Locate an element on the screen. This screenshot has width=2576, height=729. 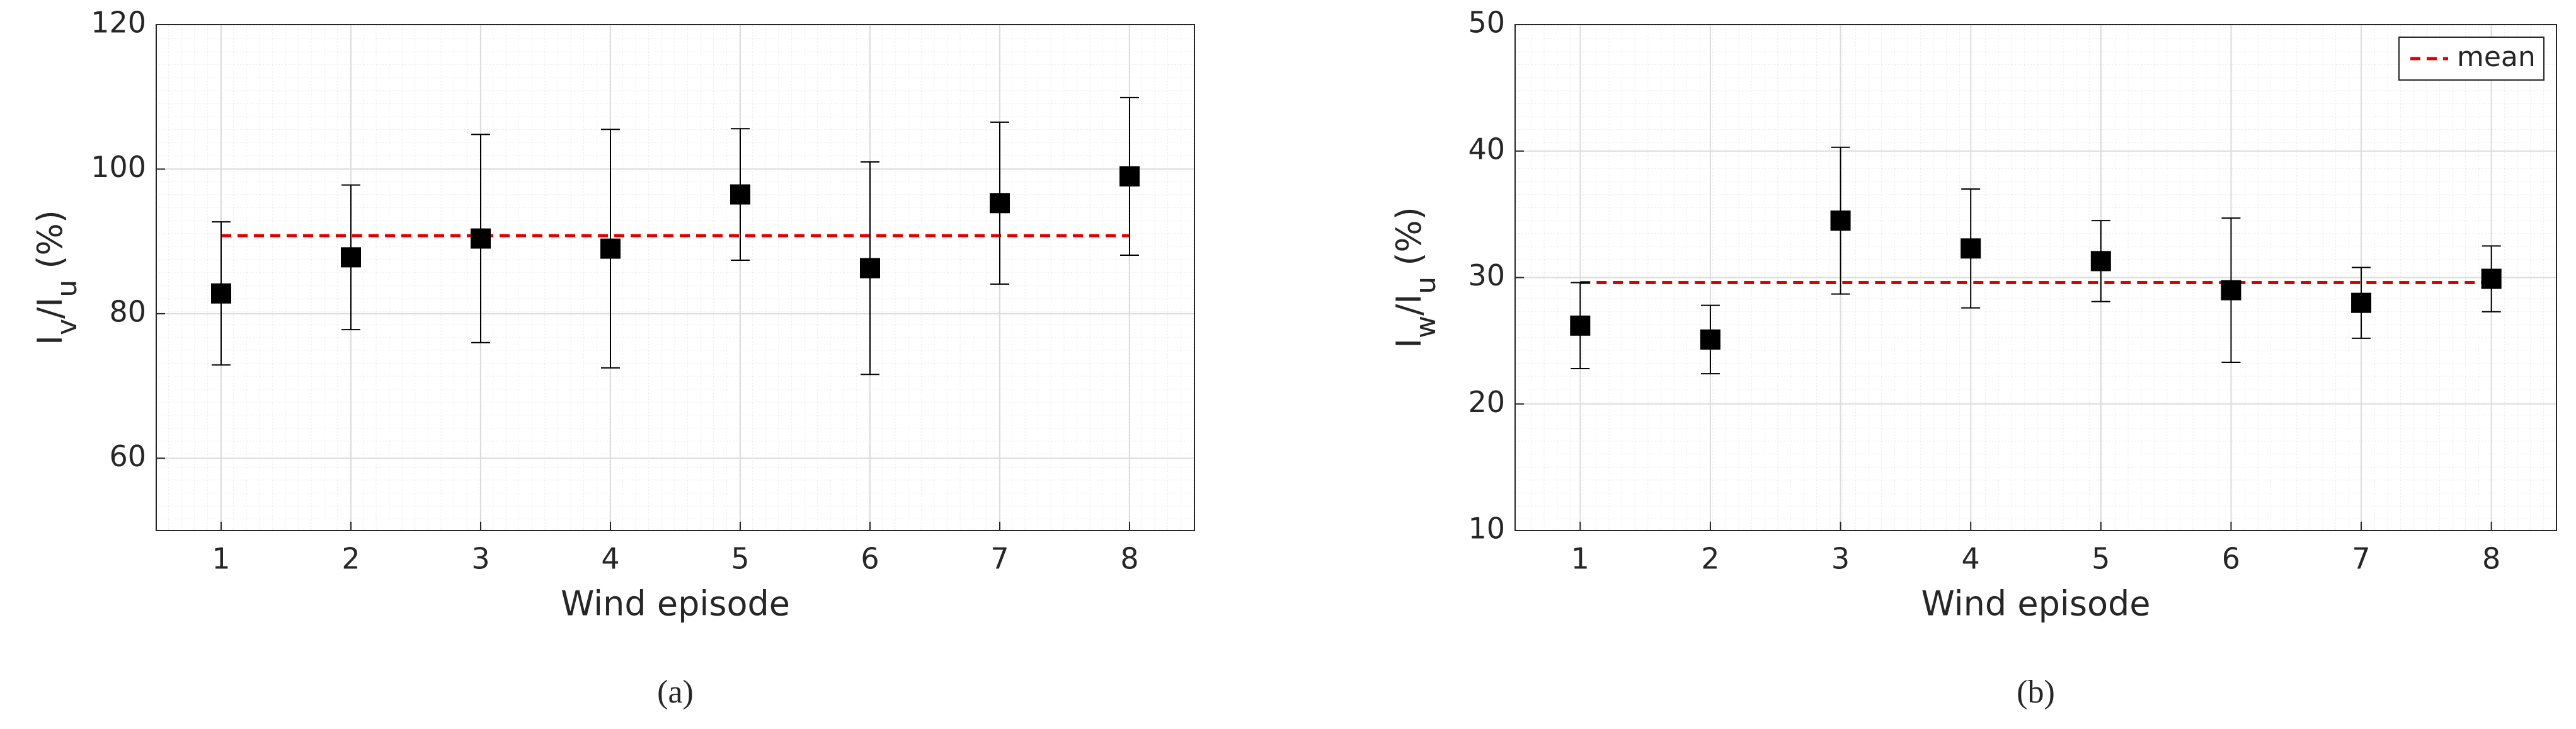
y-tick-label: 50 is located at coordinates (1487, 23).